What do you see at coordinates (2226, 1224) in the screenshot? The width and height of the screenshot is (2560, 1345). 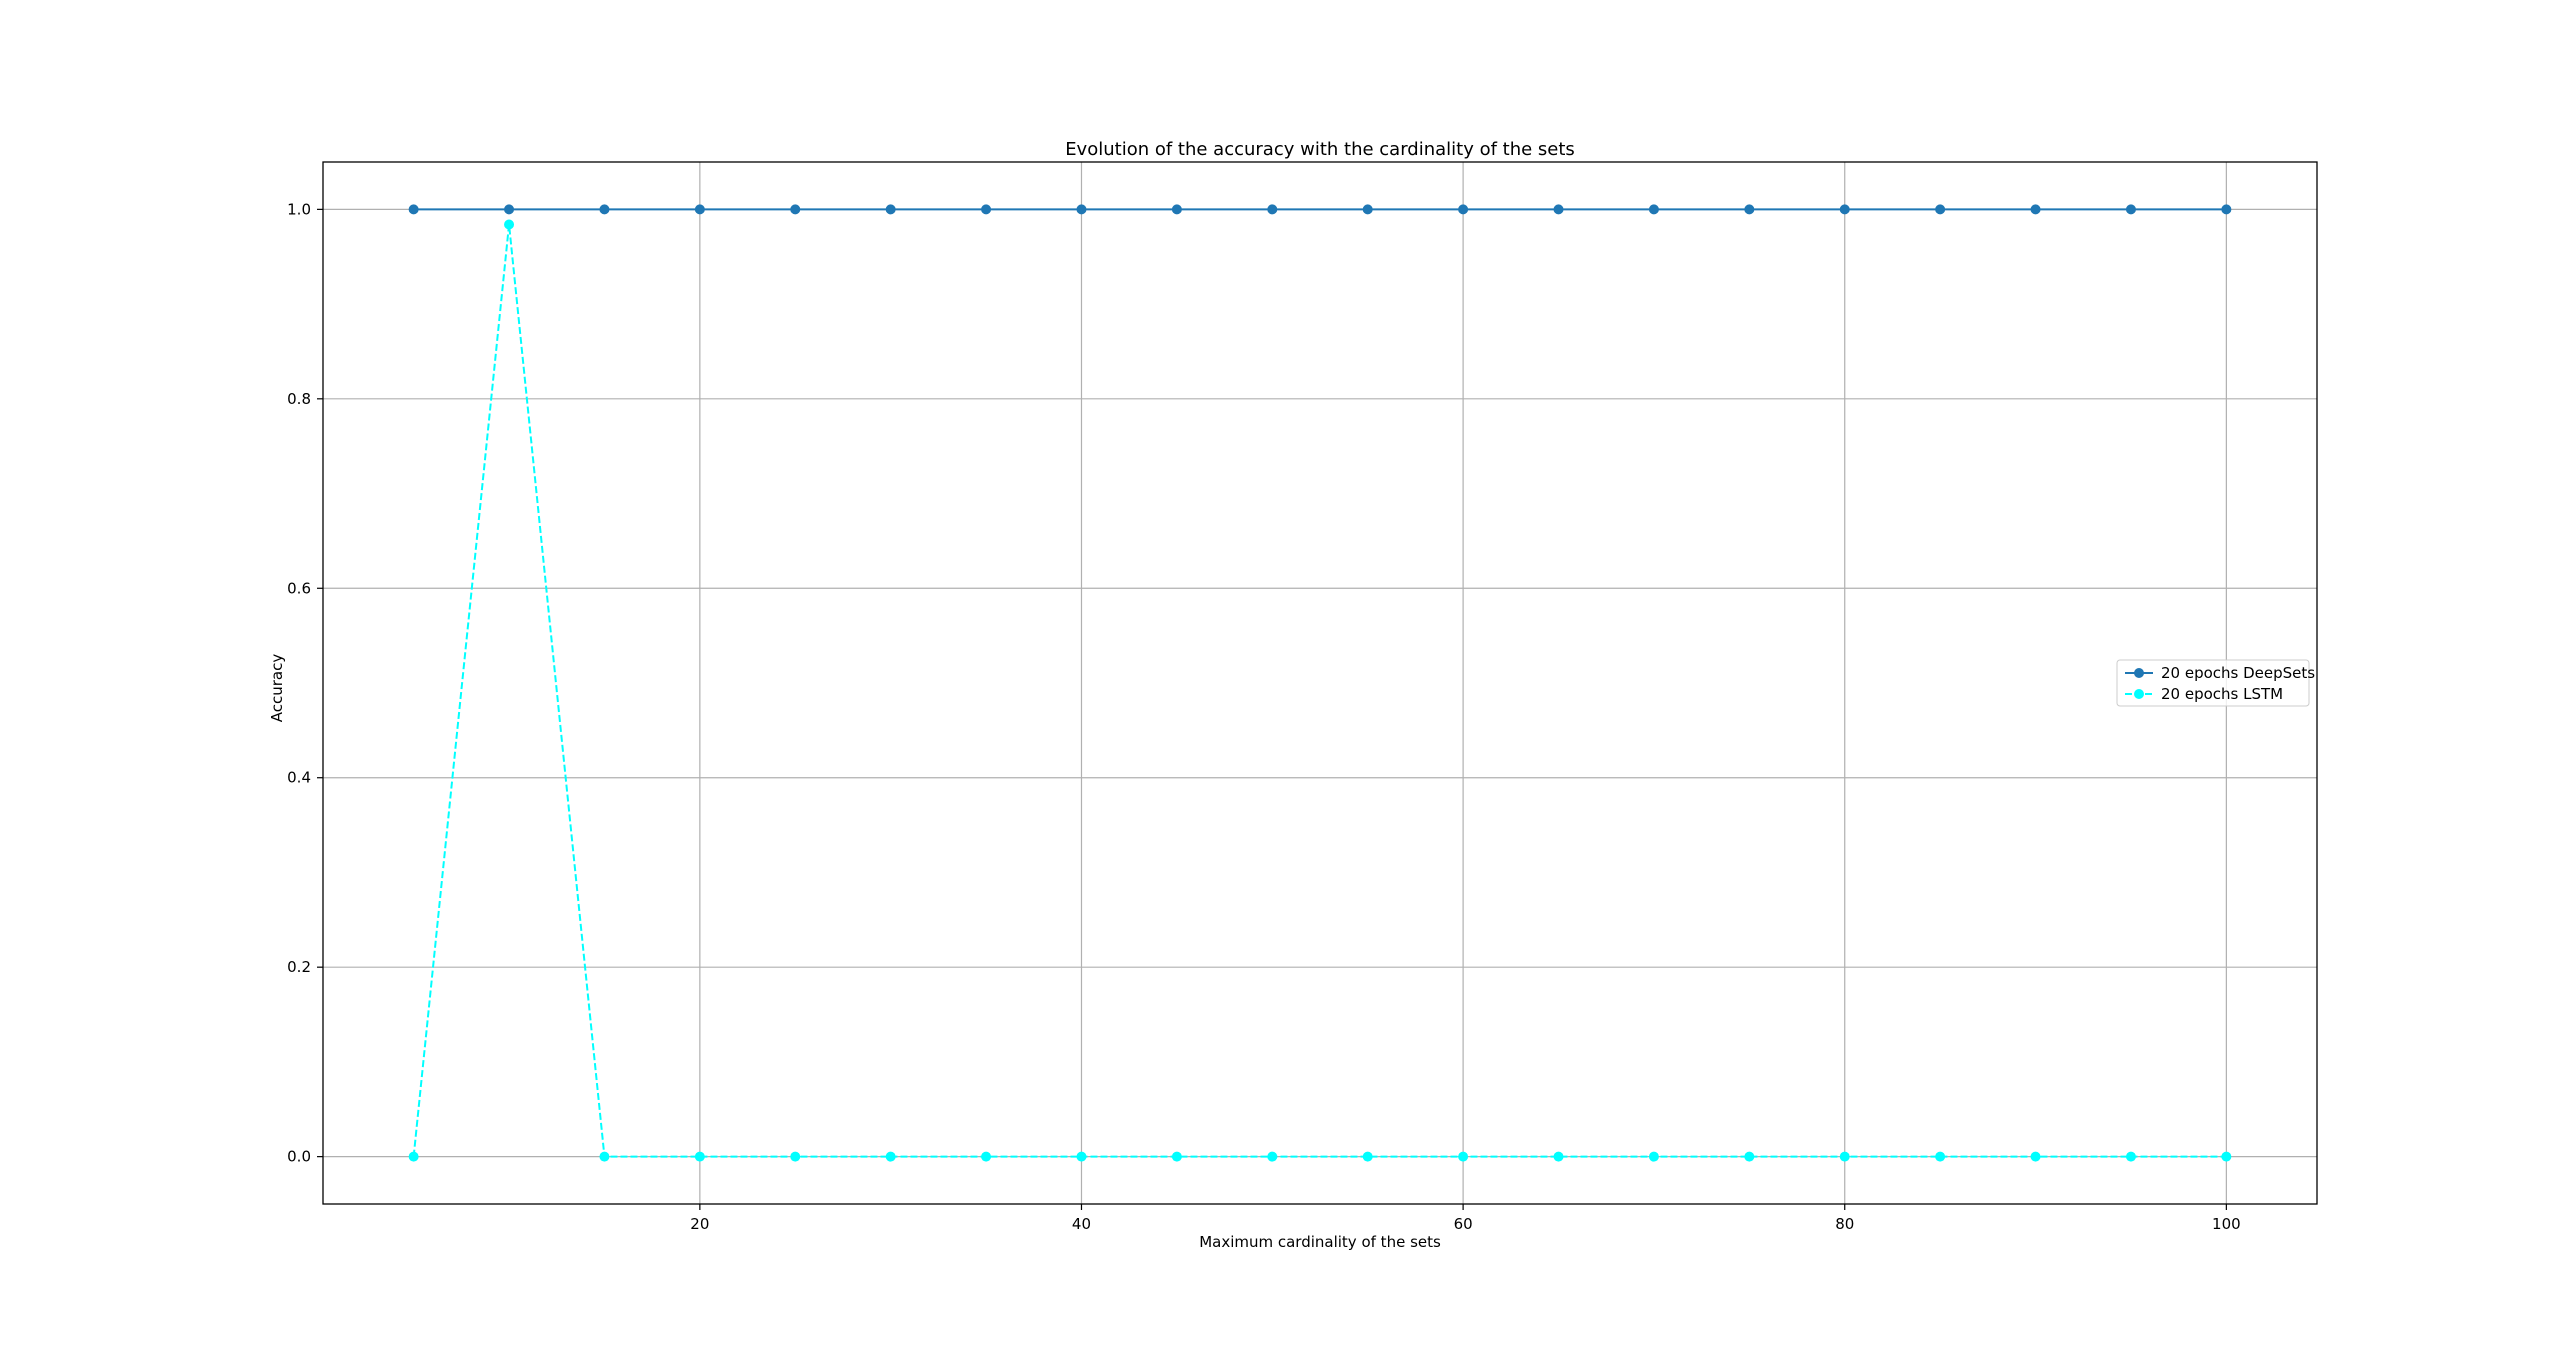 I see `x-tick-label: 100` at bounding box center [2226, 1224].